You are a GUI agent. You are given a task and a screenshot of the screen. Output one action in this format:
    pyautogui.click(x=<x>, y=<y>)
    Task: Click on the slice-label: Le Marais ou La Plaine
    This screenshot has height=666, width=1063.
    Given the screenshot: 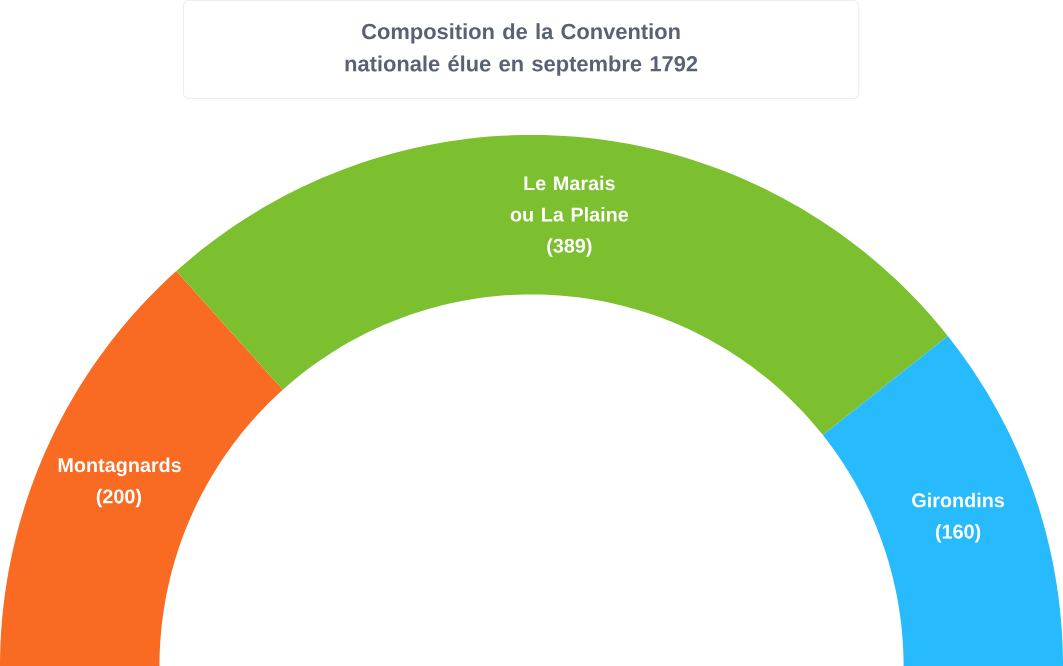 What is the action you would take?
    pyautogui.click(x=569, y=198)
    